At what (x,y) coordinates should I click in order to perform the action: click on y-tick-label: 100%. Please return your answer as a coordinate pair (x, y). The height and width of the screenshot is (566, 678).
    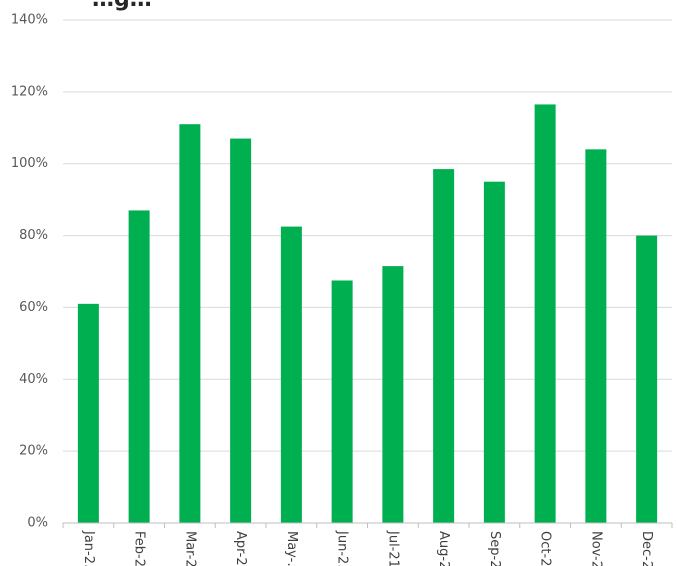
    Looking at the image, I should click on (29, 163).